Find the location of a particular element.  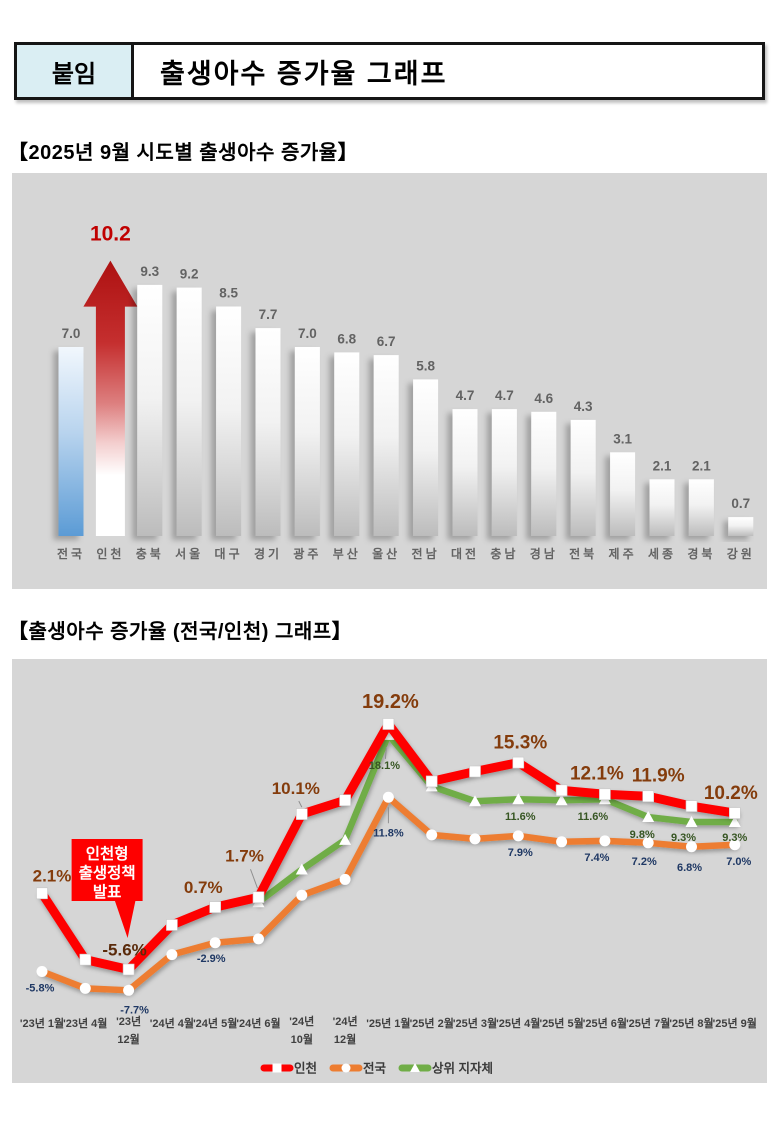

callout-text: 출생정책 is located at coordinates (107, 873).